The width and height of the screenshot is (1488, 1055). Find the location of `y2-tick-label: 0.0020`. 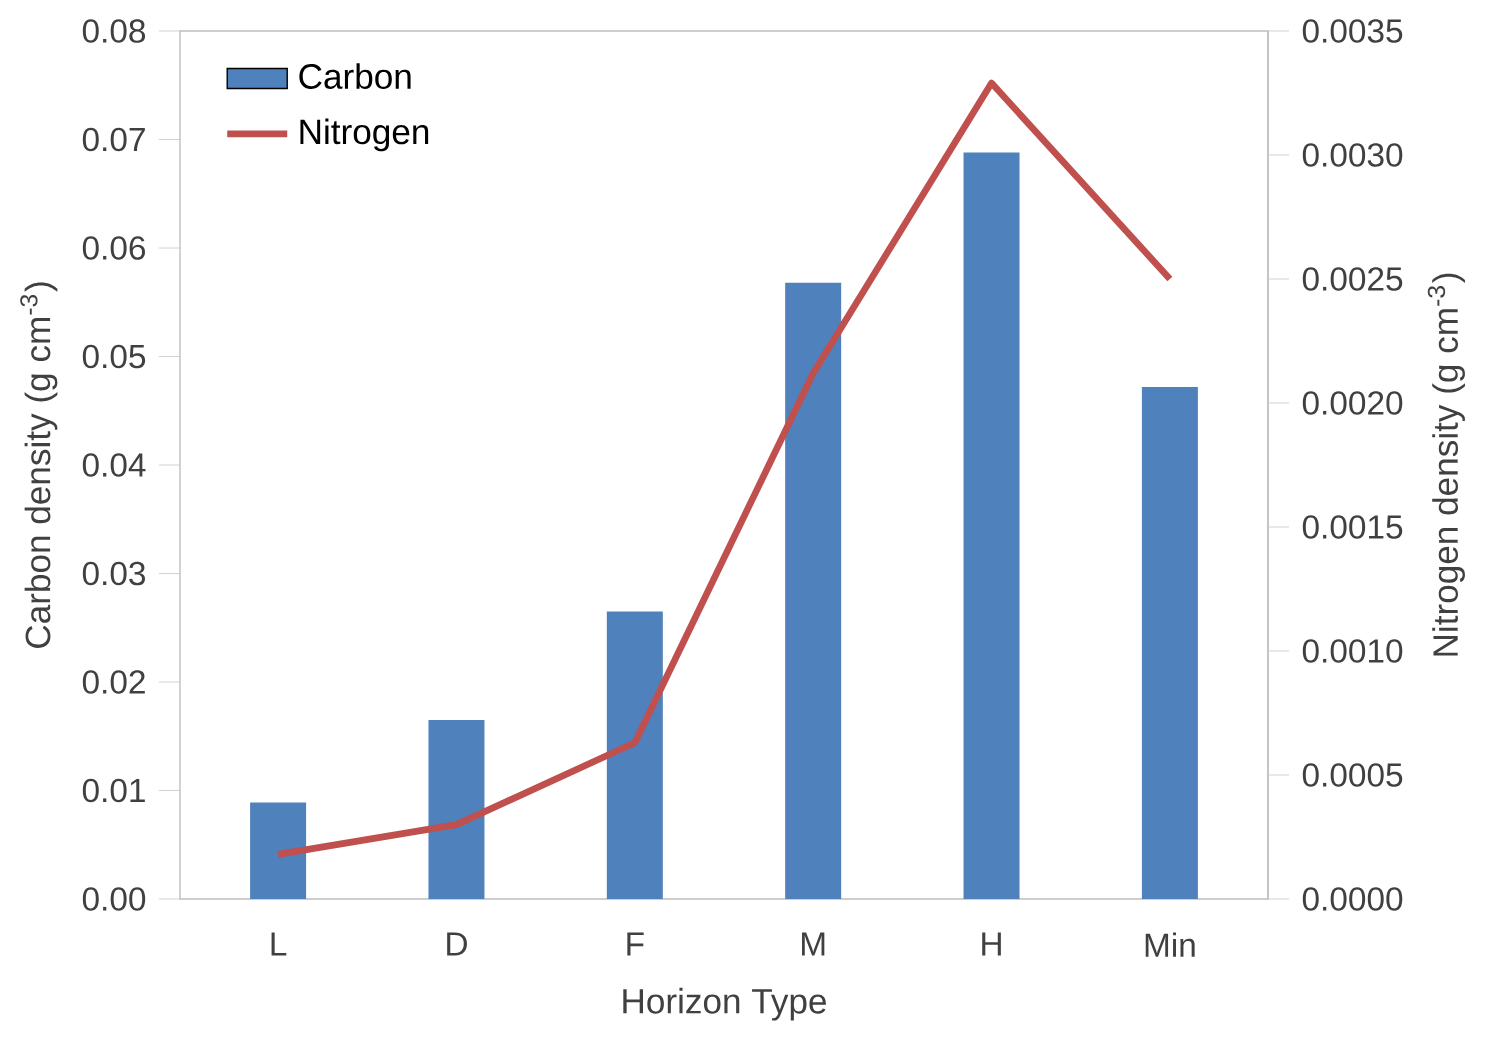

y2-tick-label: 0.0020 is located at coordinates (1352, 403).